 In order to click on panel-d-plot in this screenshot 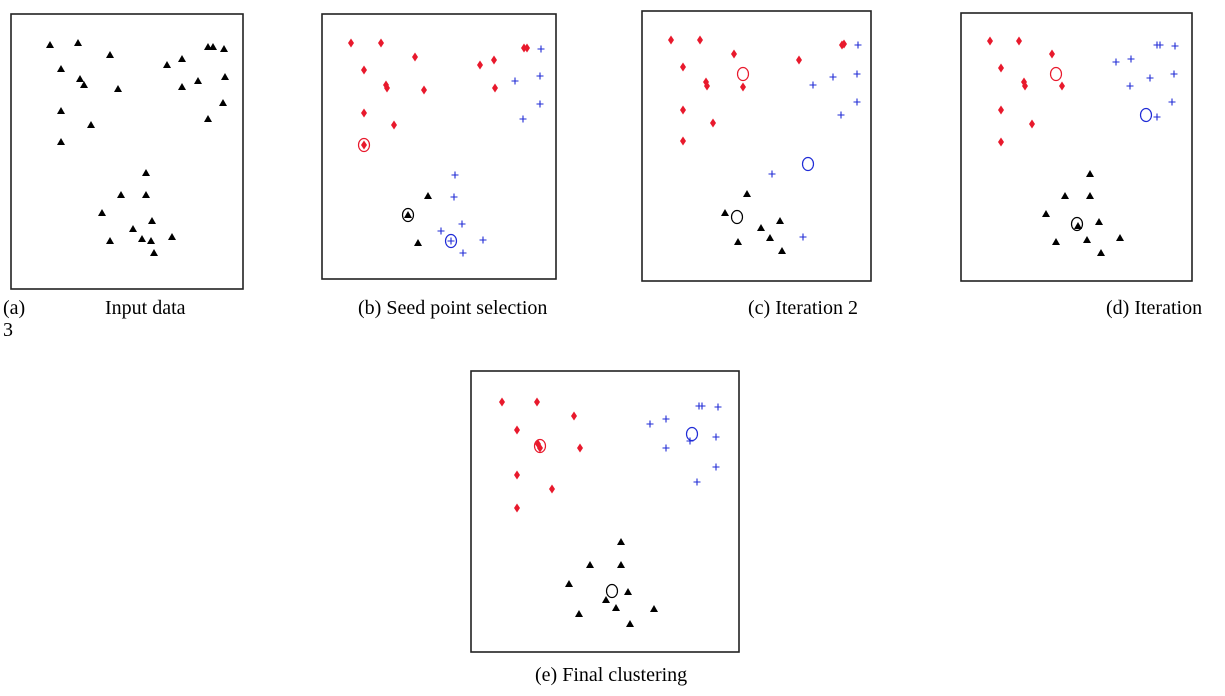, I will do `click(1076, 147)`.